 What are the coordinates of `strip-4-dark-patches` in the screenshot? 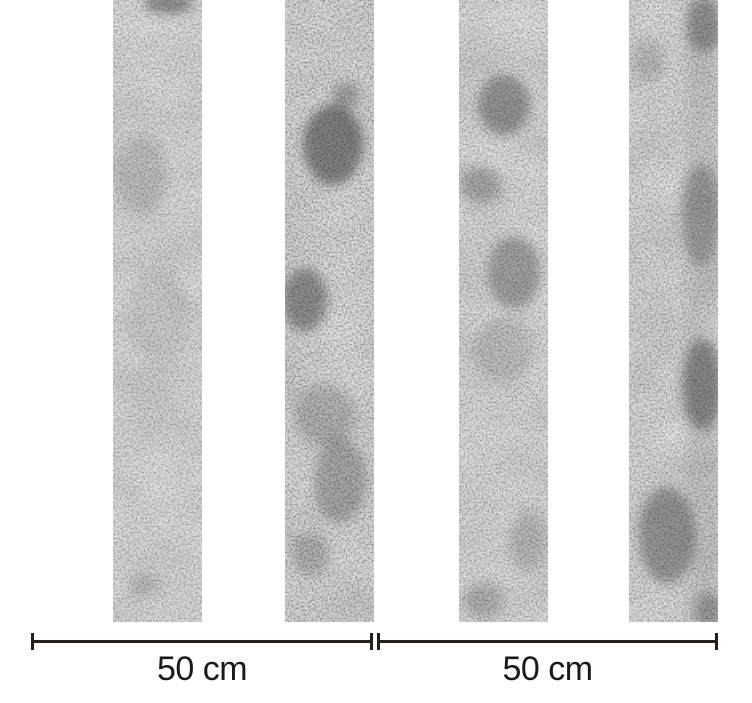 It's located at (675, 311).